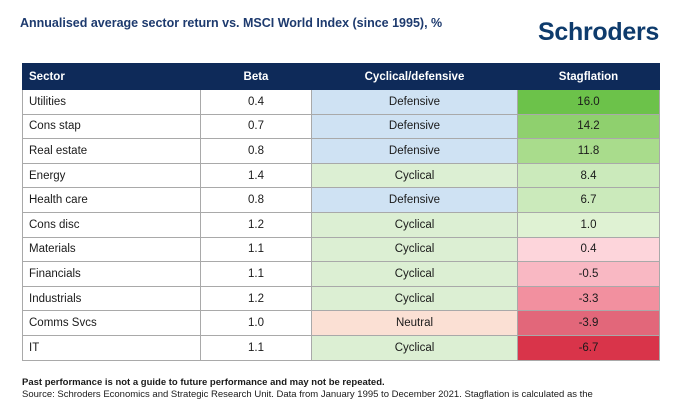  I want to click on sector-cell: Utilities, so click(111, 102).